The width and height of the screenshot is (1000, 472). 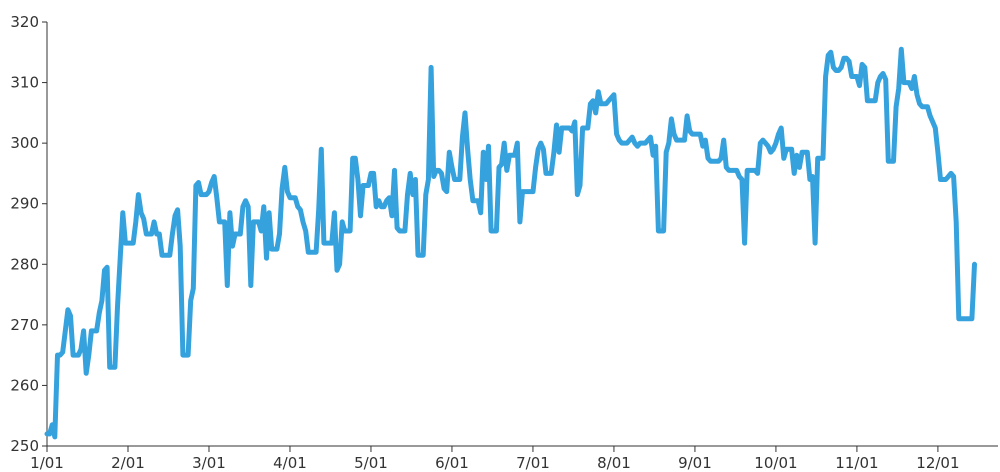 I want to click on x-tick-label: 2/01, so click(x=128, y=463).